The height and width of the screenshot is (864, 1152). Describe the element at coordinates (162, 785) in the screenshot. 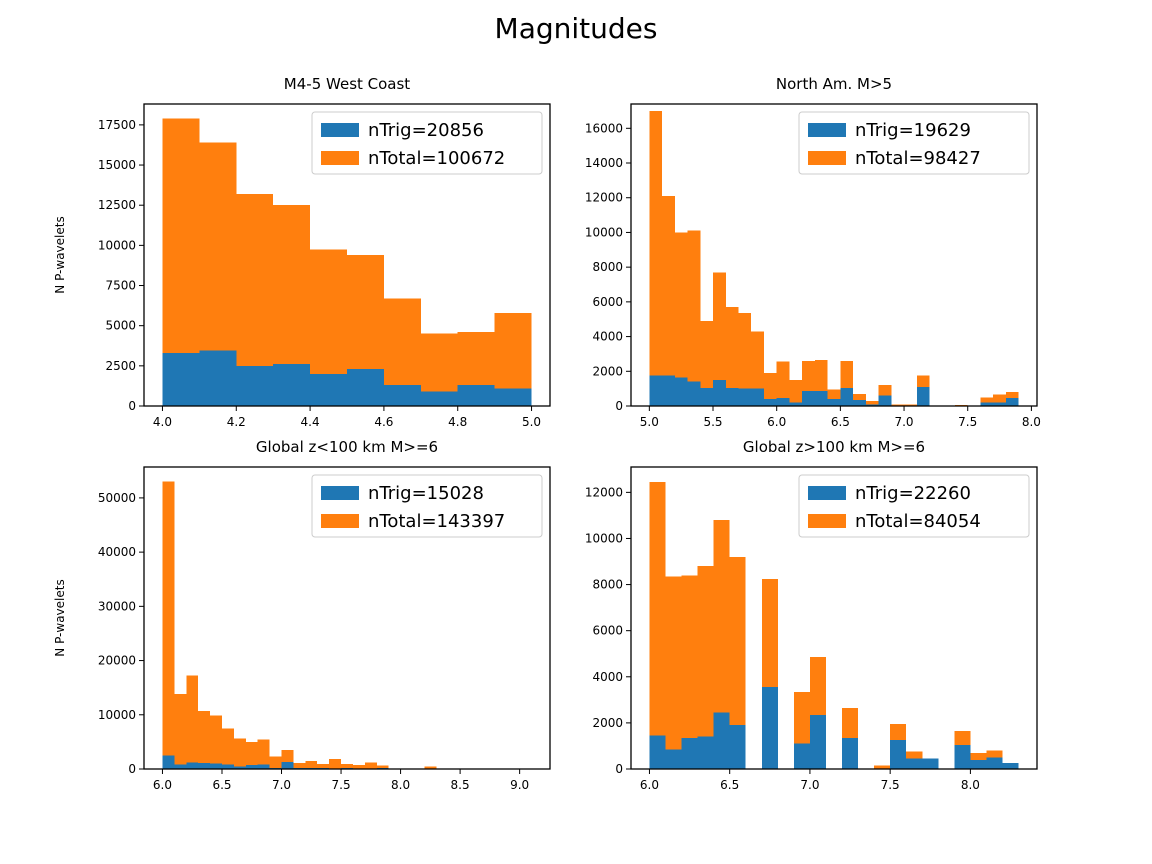

I see `x-tick-label: 6.0` at that location.